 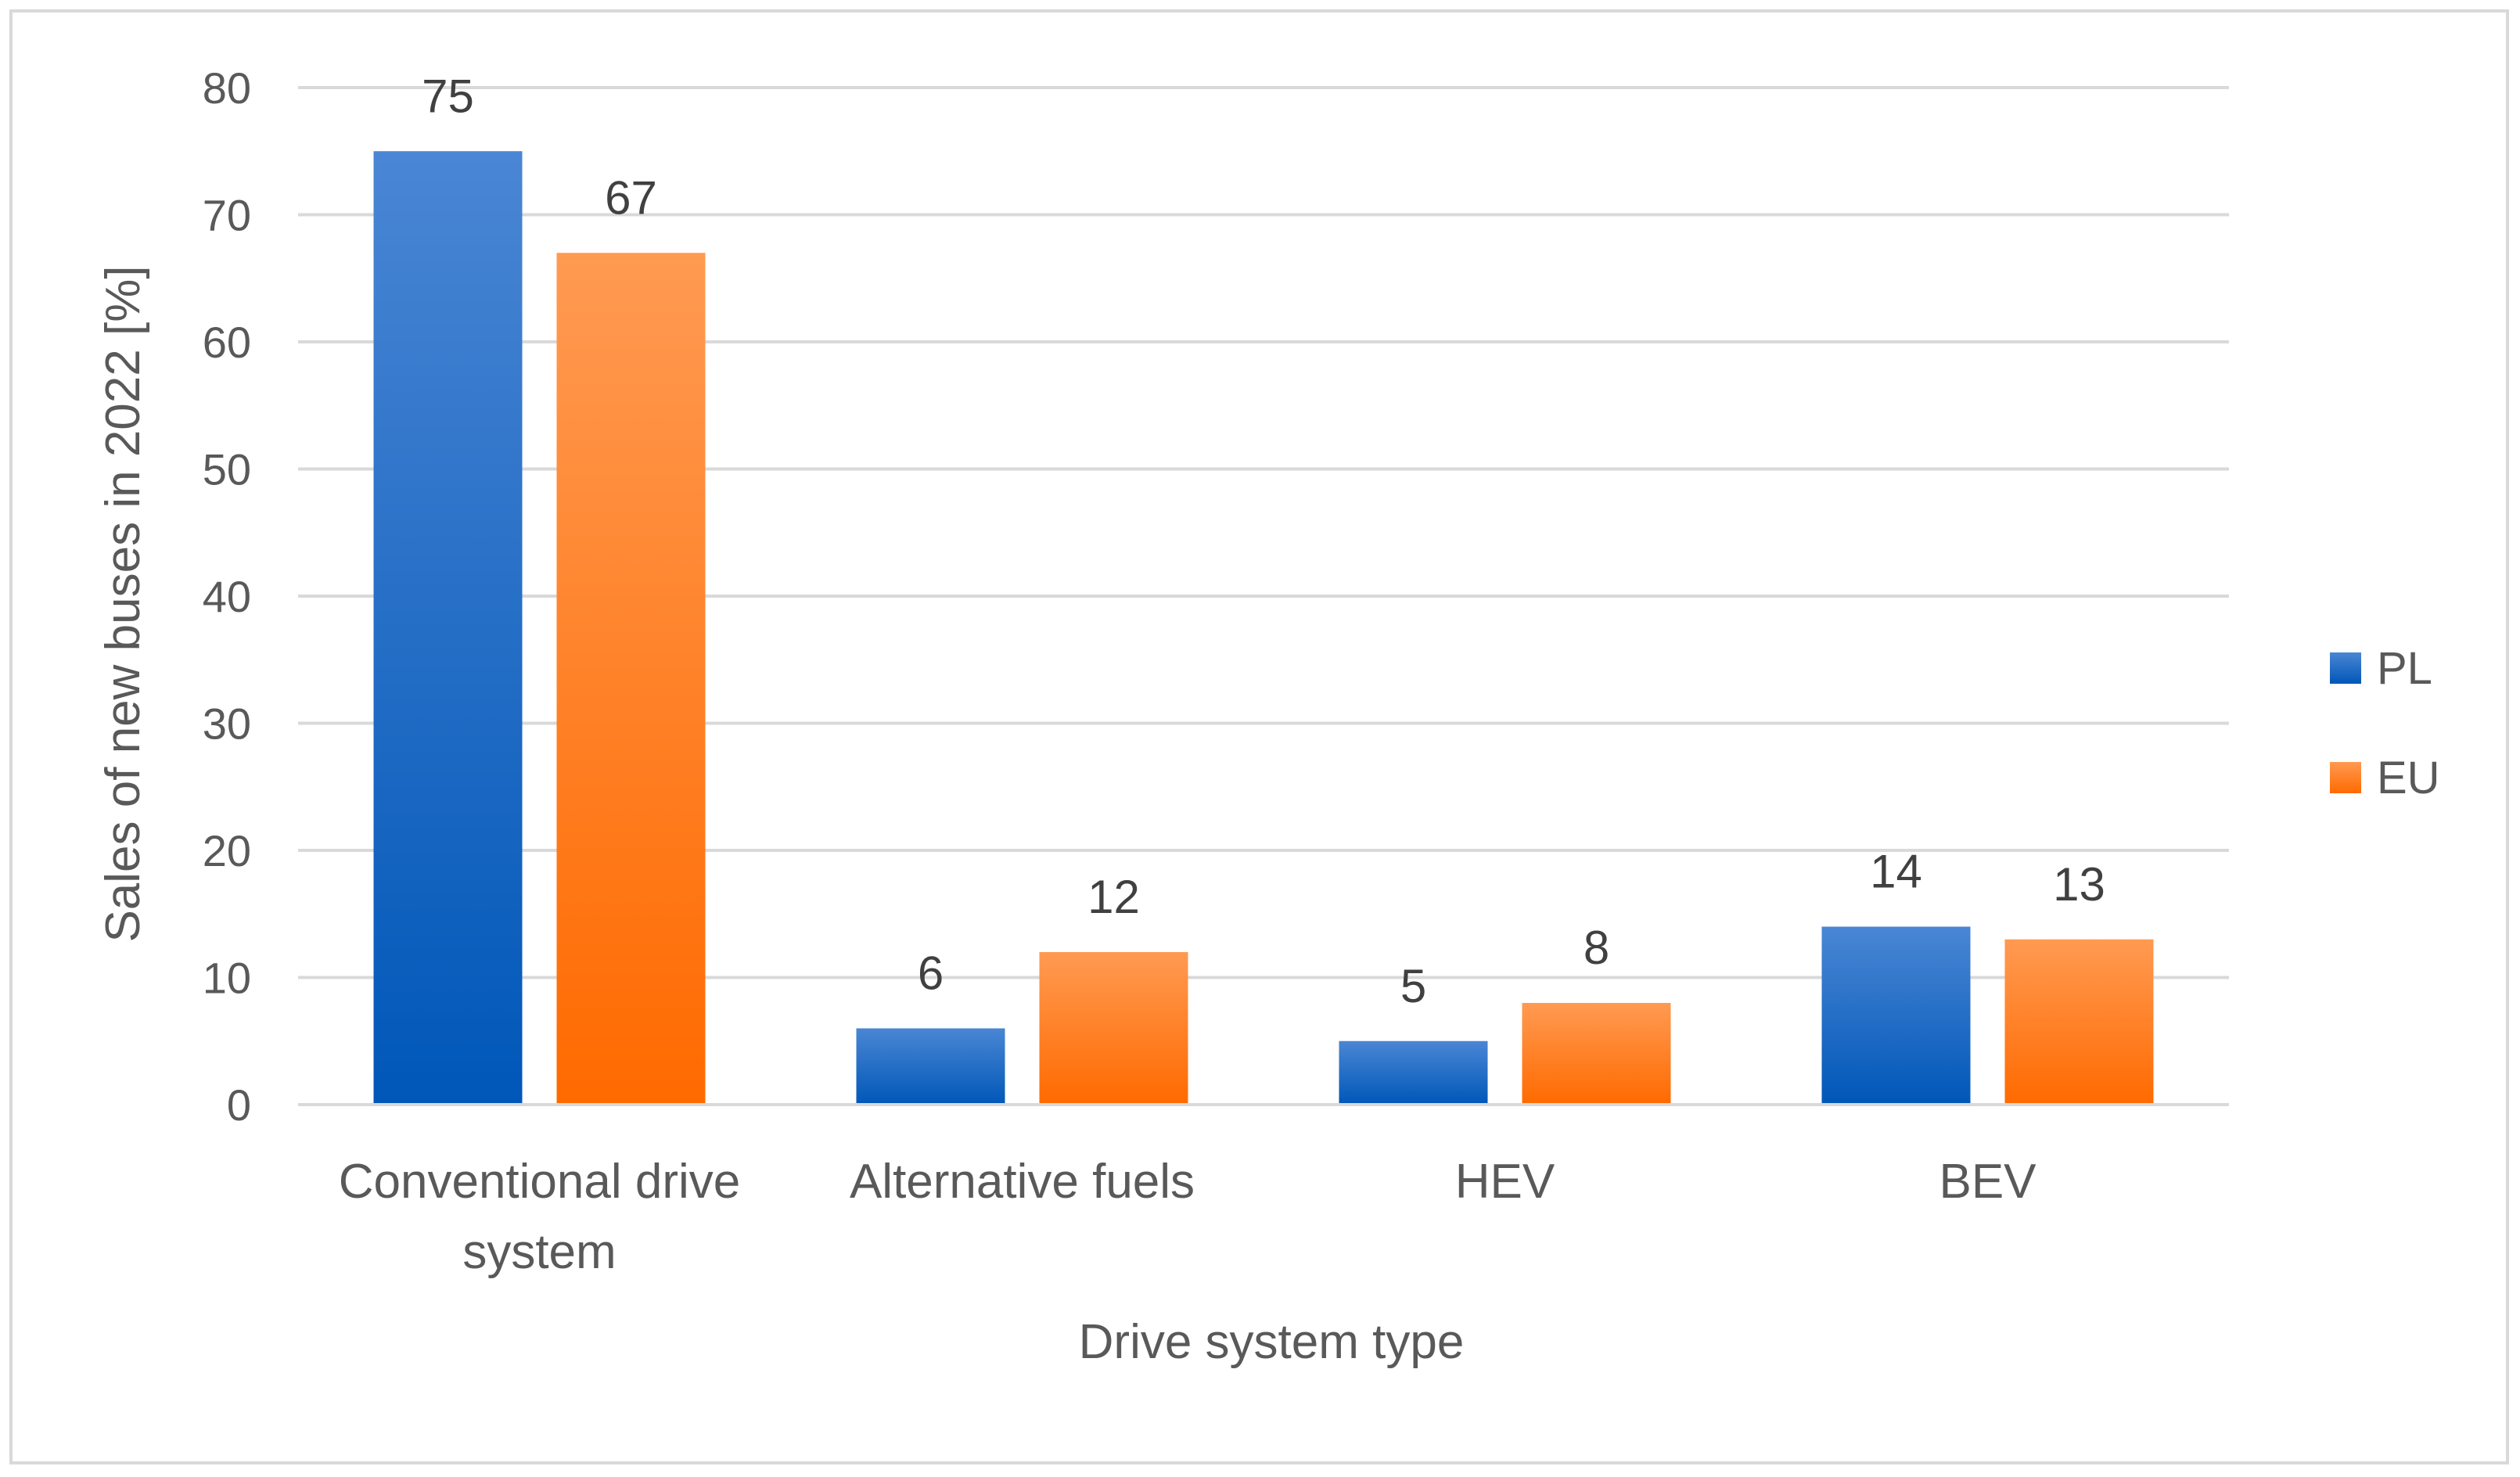 What do you see at coordinates (227, 470) in the screenshot?
I see `y-tick-label: 50` at bounding box center [227, 470].